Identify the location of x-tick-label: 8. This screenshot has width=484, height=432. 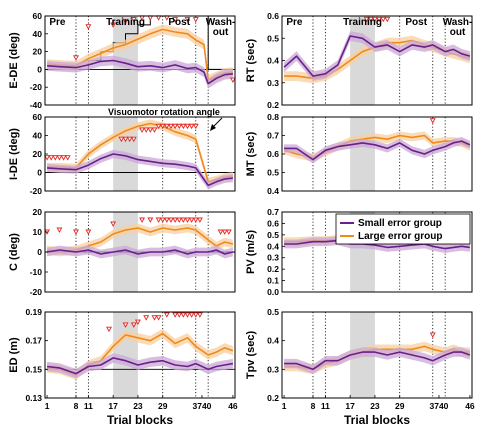
(76, 406).